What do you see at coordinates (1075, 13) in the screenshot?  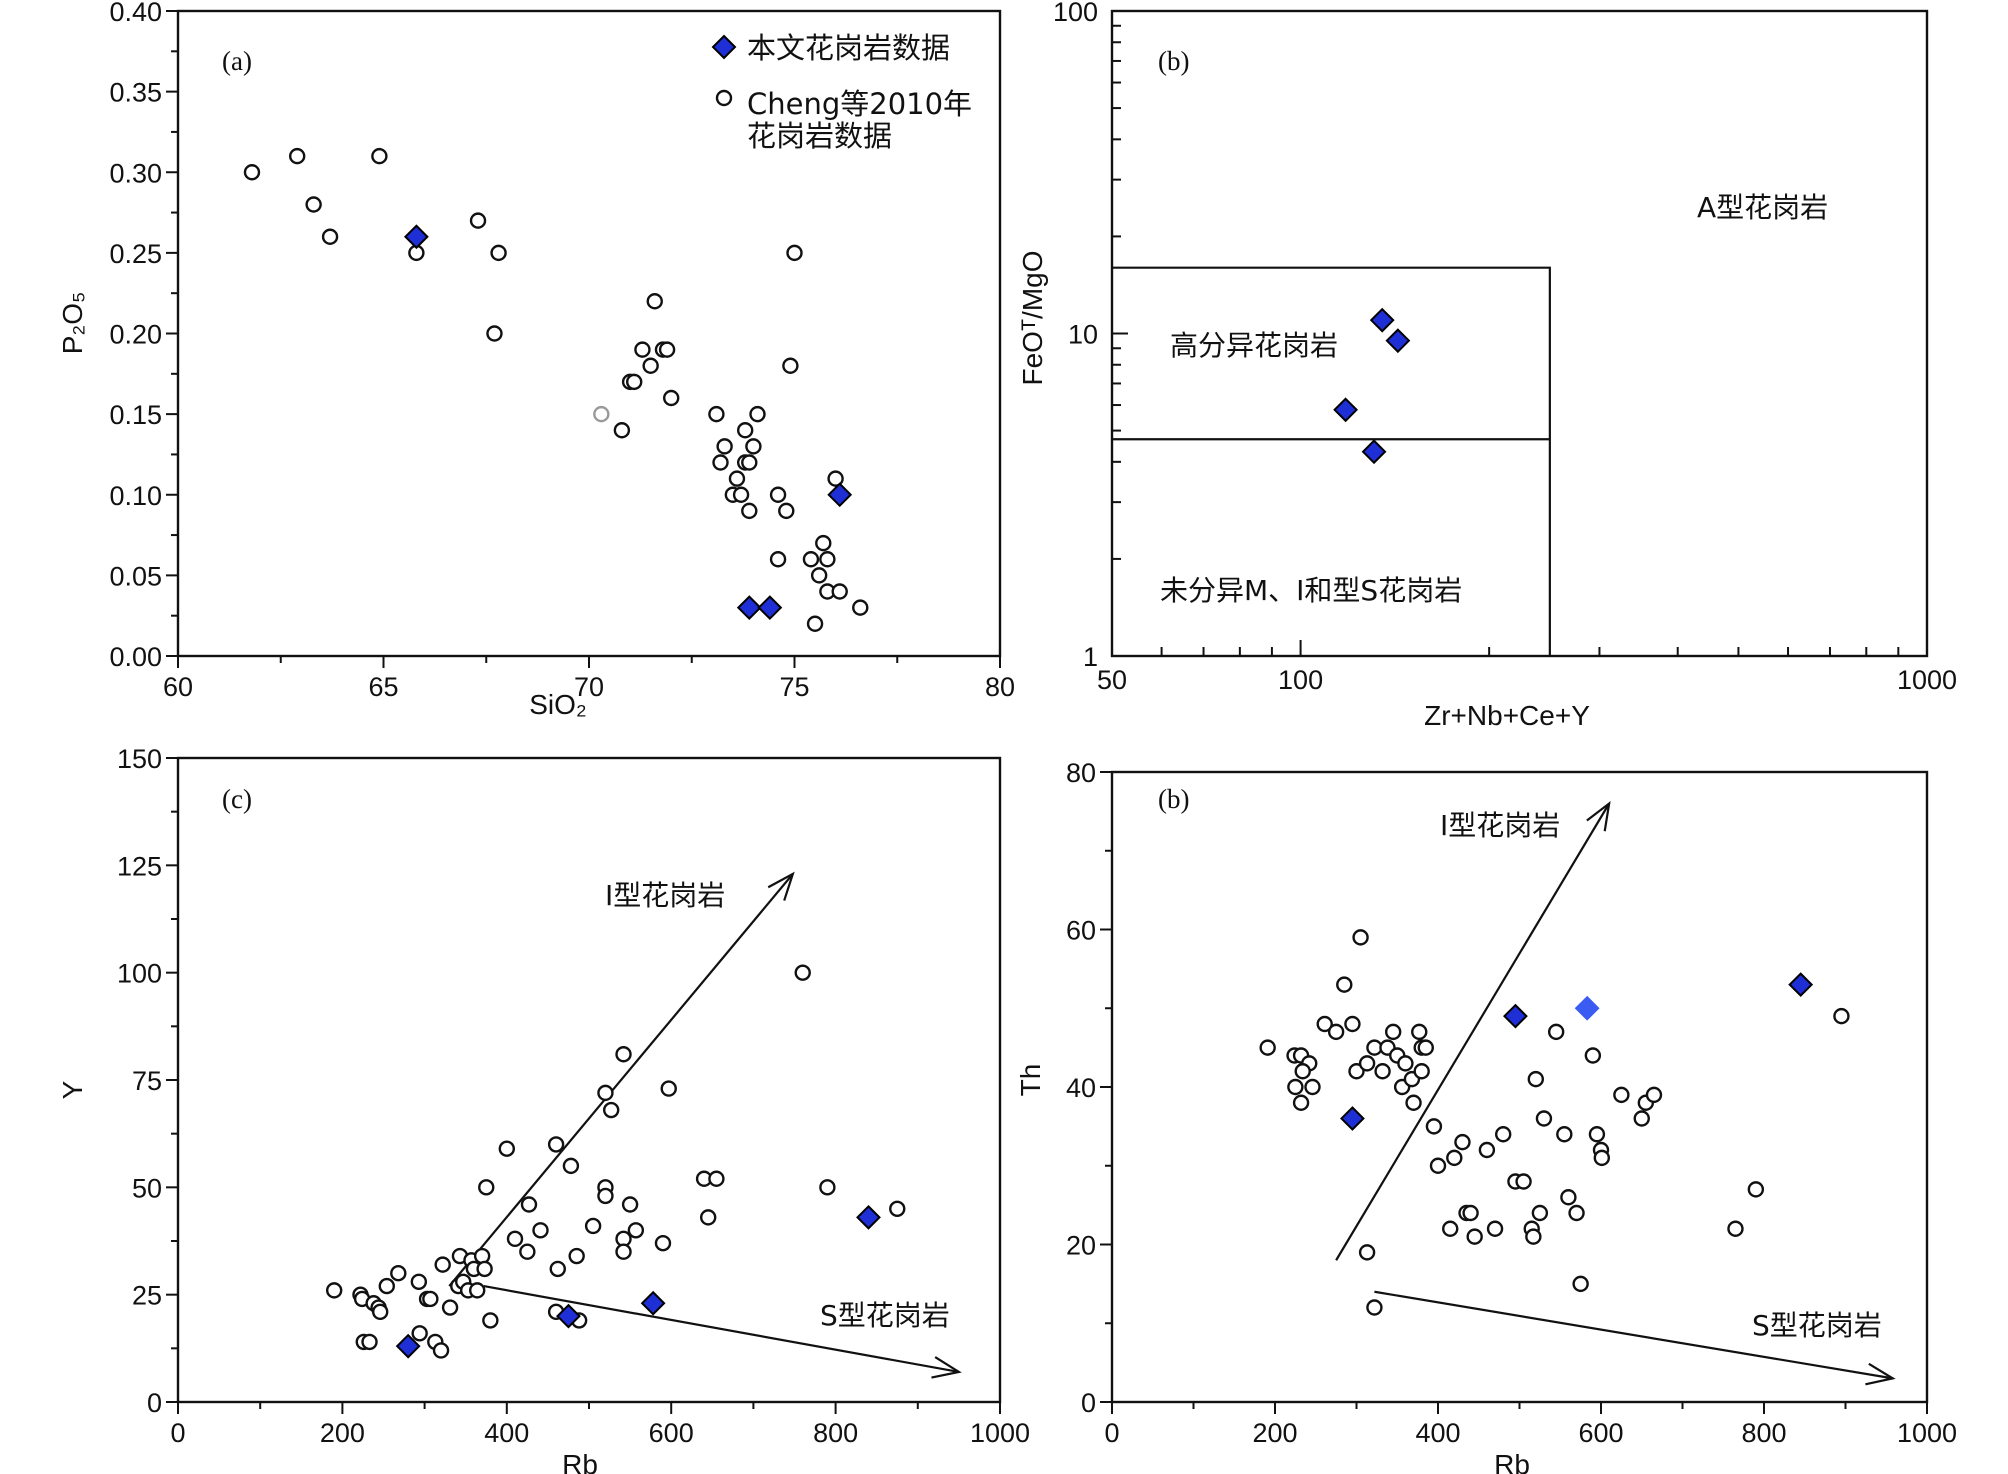 I see `y-tick-label: 100` at bounding box center [1075, 13].